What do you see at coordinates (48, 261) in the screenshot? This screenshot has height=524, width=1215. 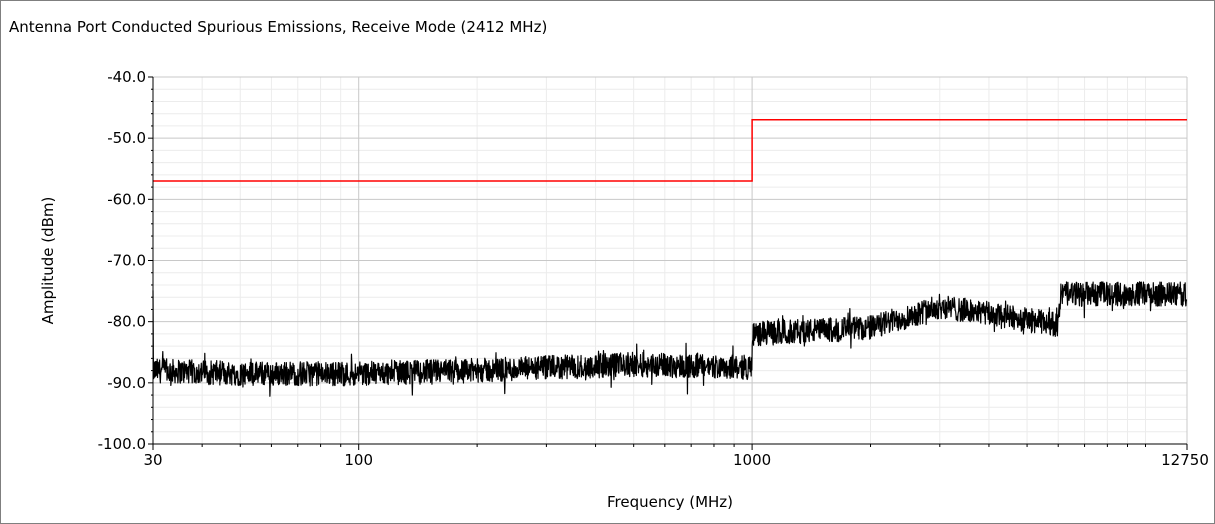 I see `y-axis-title: Amplitude (dBm)` at bounding box center [48, 261].